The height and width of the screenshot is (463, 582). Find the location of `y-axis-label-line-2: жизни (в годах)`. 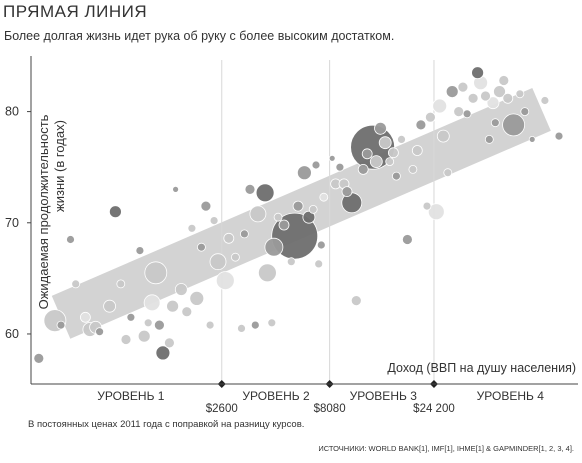

y-axis-label-line-2: жизни (в годах) is located at coordinates (59, 166).